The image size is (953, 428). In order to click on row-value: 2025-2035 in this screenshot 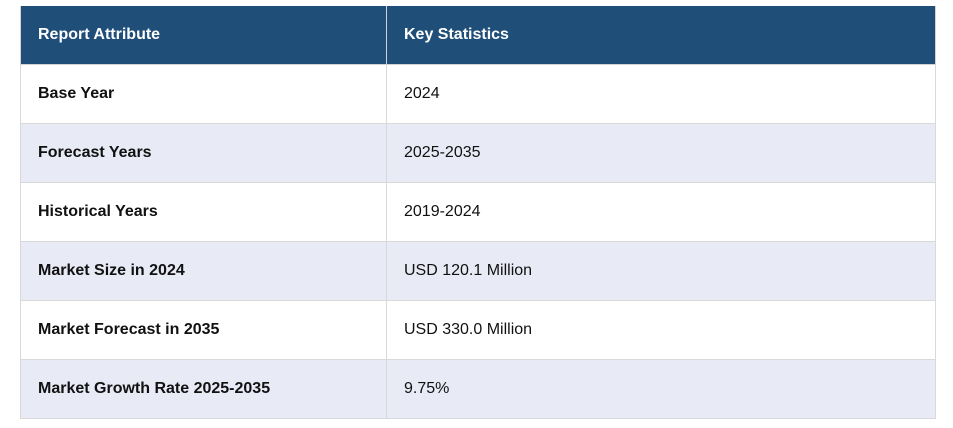, I will do `click(661, 152)`.